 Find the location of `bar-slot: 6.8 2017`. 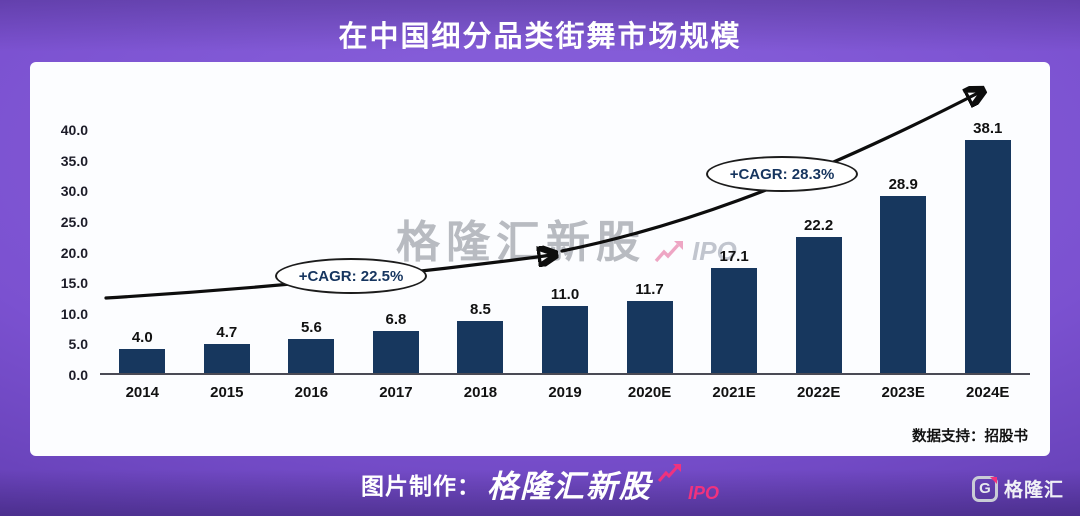

bar-slot: 6.8 2017 is located at coordinates (396, 236).